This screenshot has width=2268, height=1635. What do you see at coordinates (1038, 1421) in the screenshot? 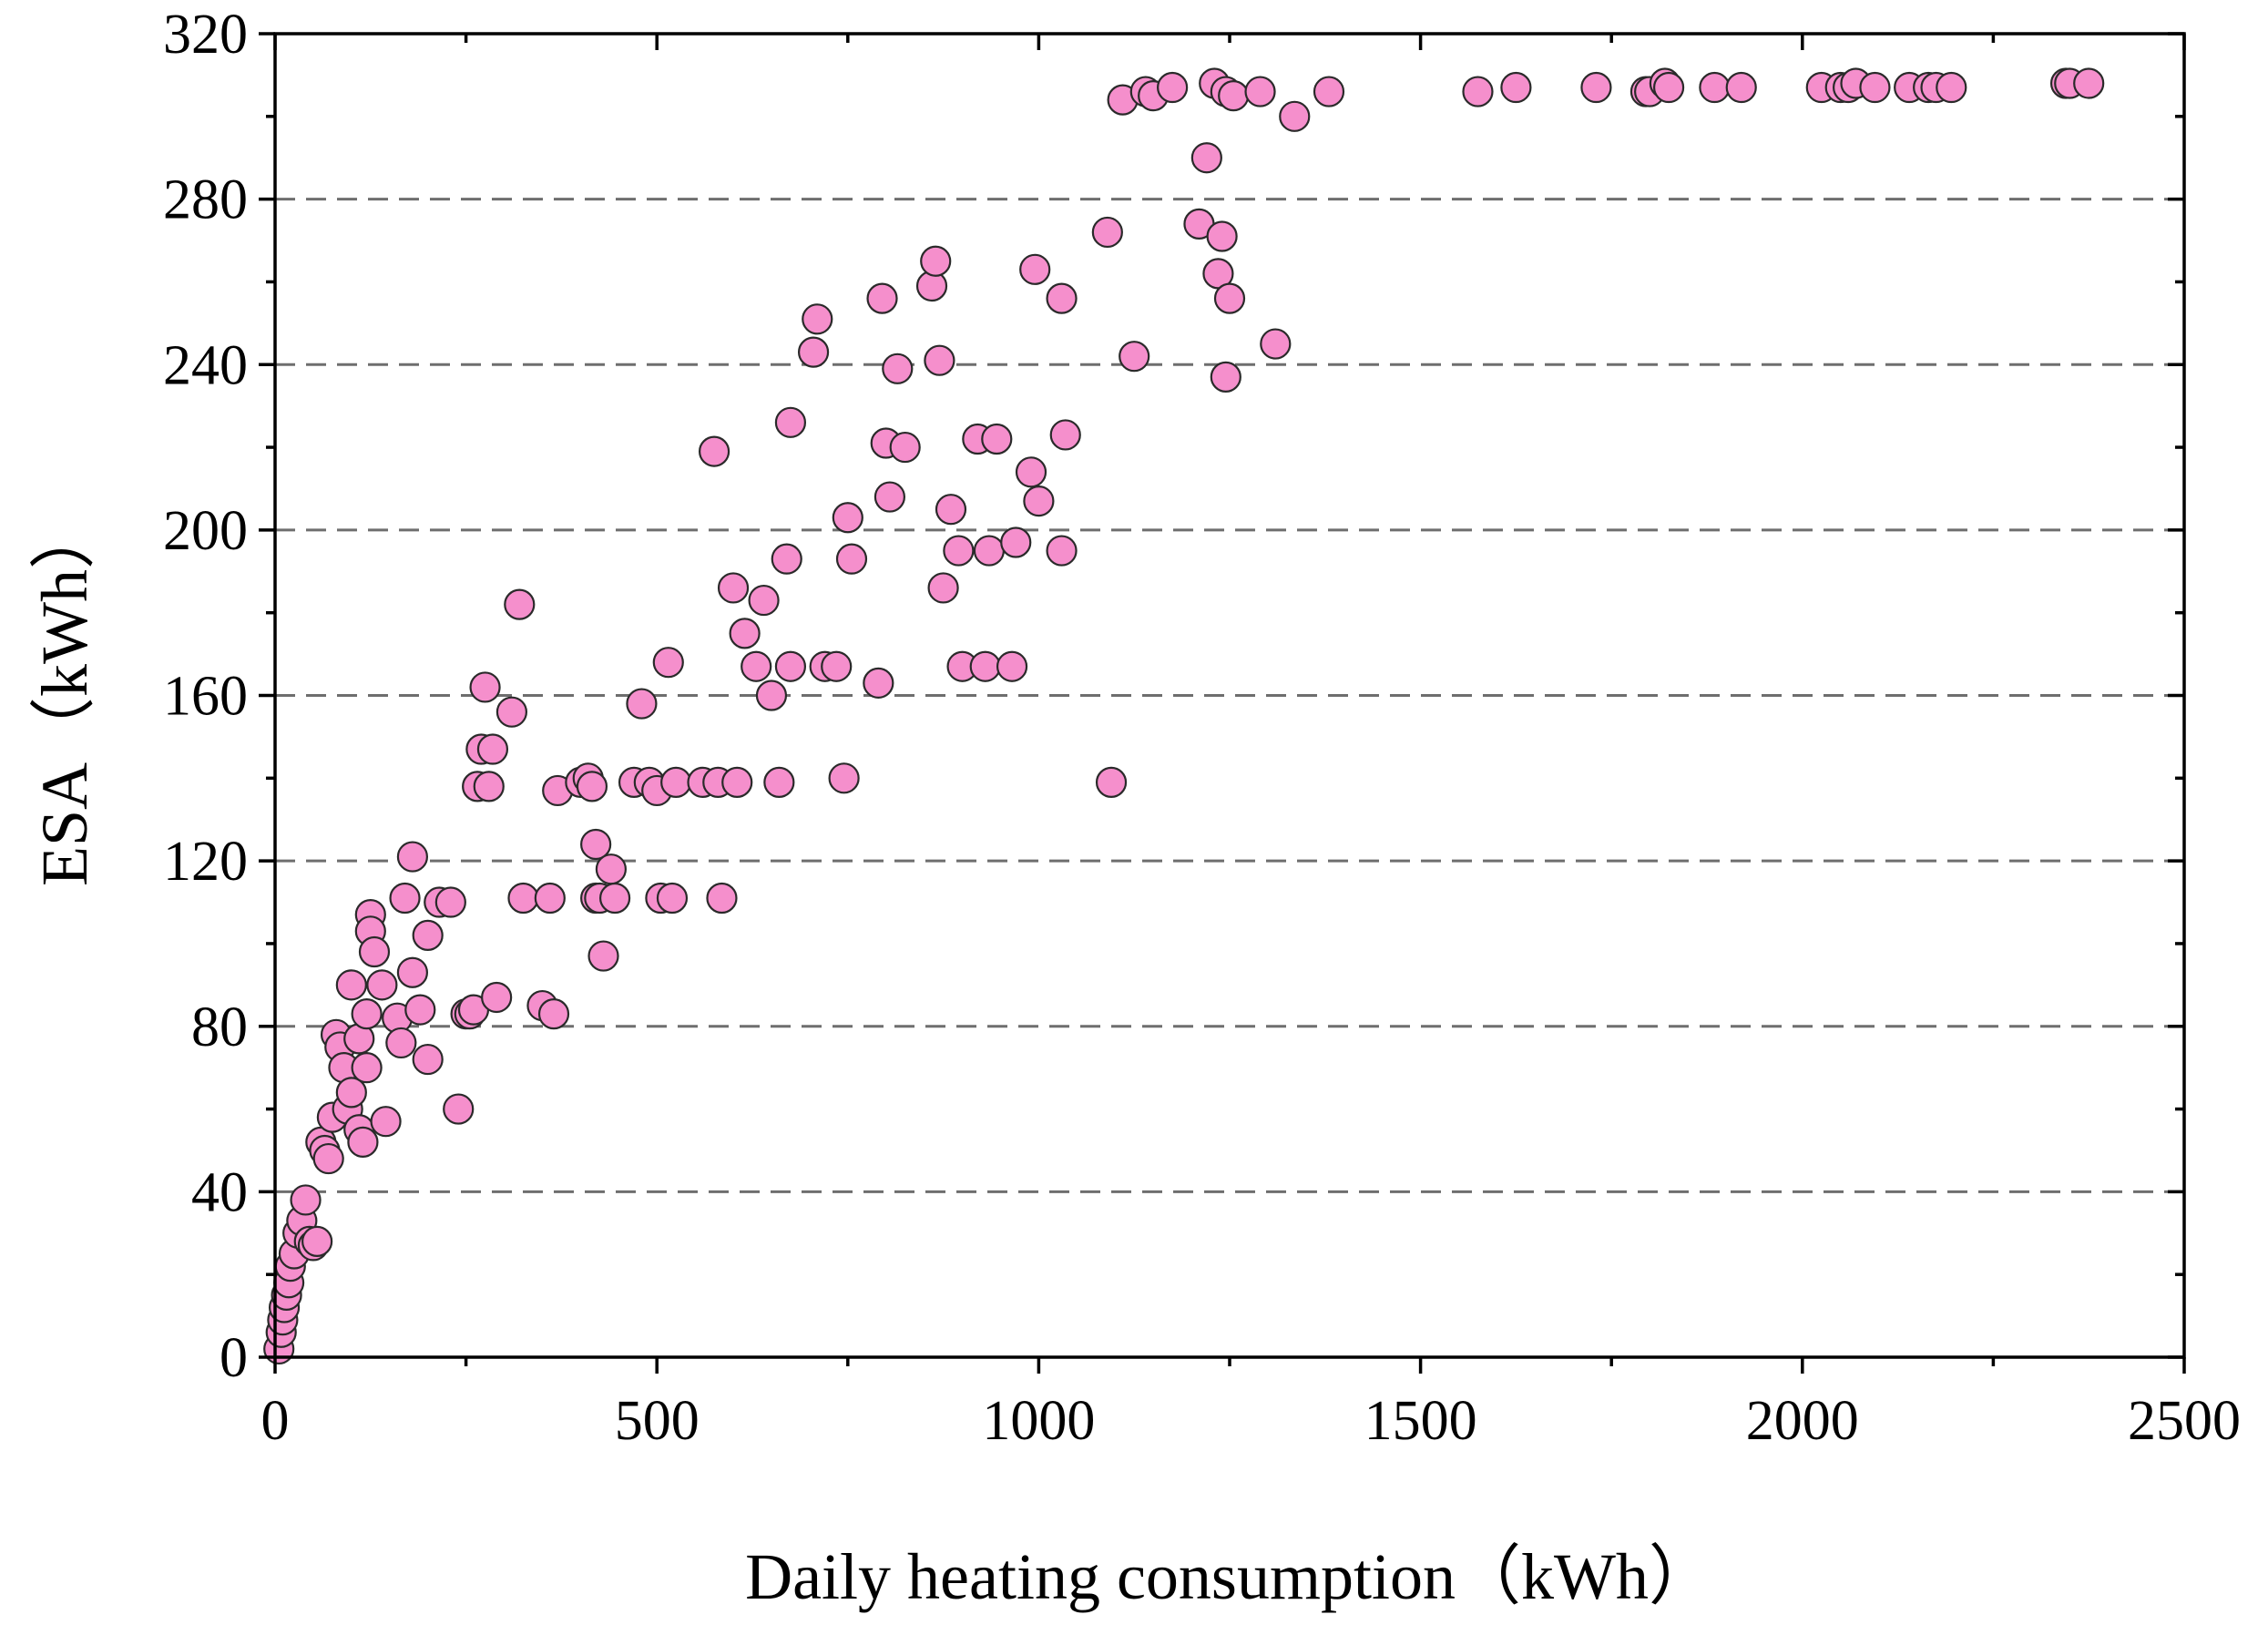
I see `x-tick-label: 1000` at bounding box center [1038, 1421].